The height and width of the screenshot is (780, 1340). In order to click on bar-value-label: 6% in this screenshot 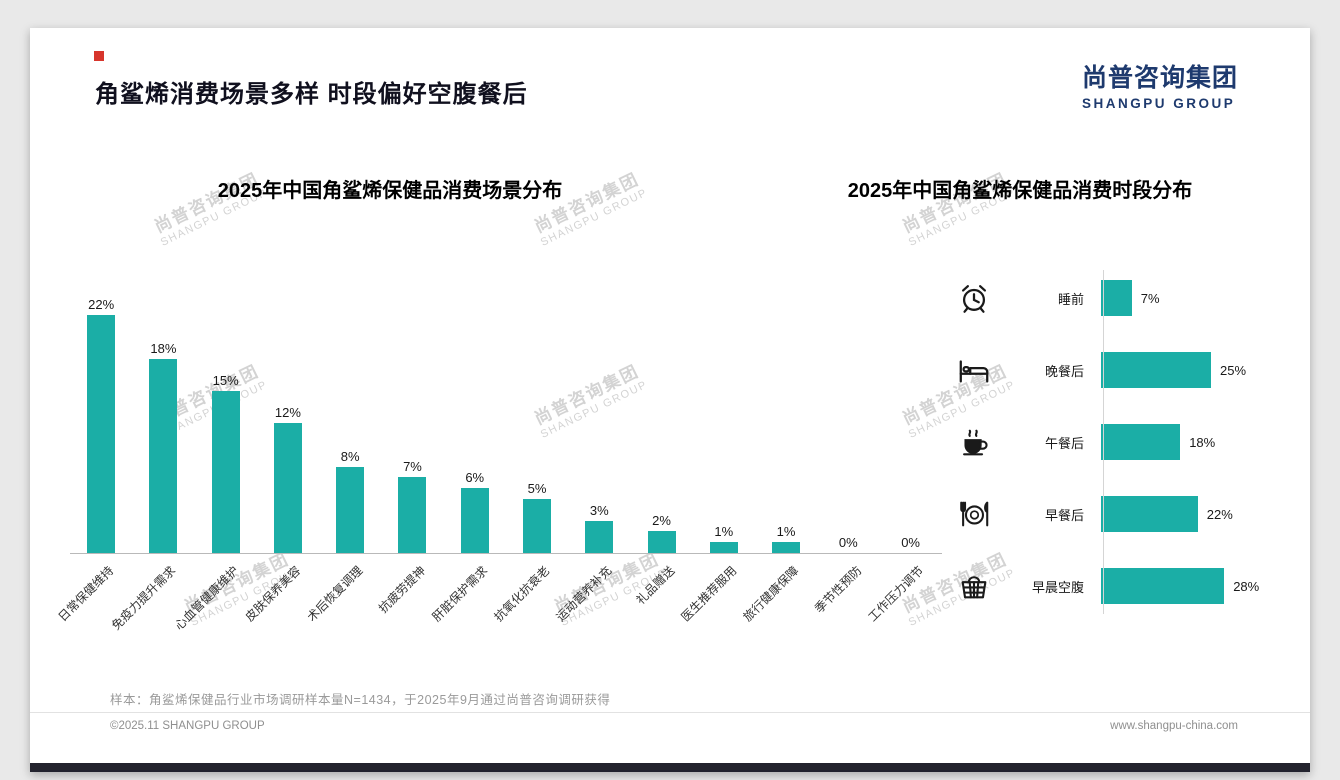, I will do `click(475, 478)`.